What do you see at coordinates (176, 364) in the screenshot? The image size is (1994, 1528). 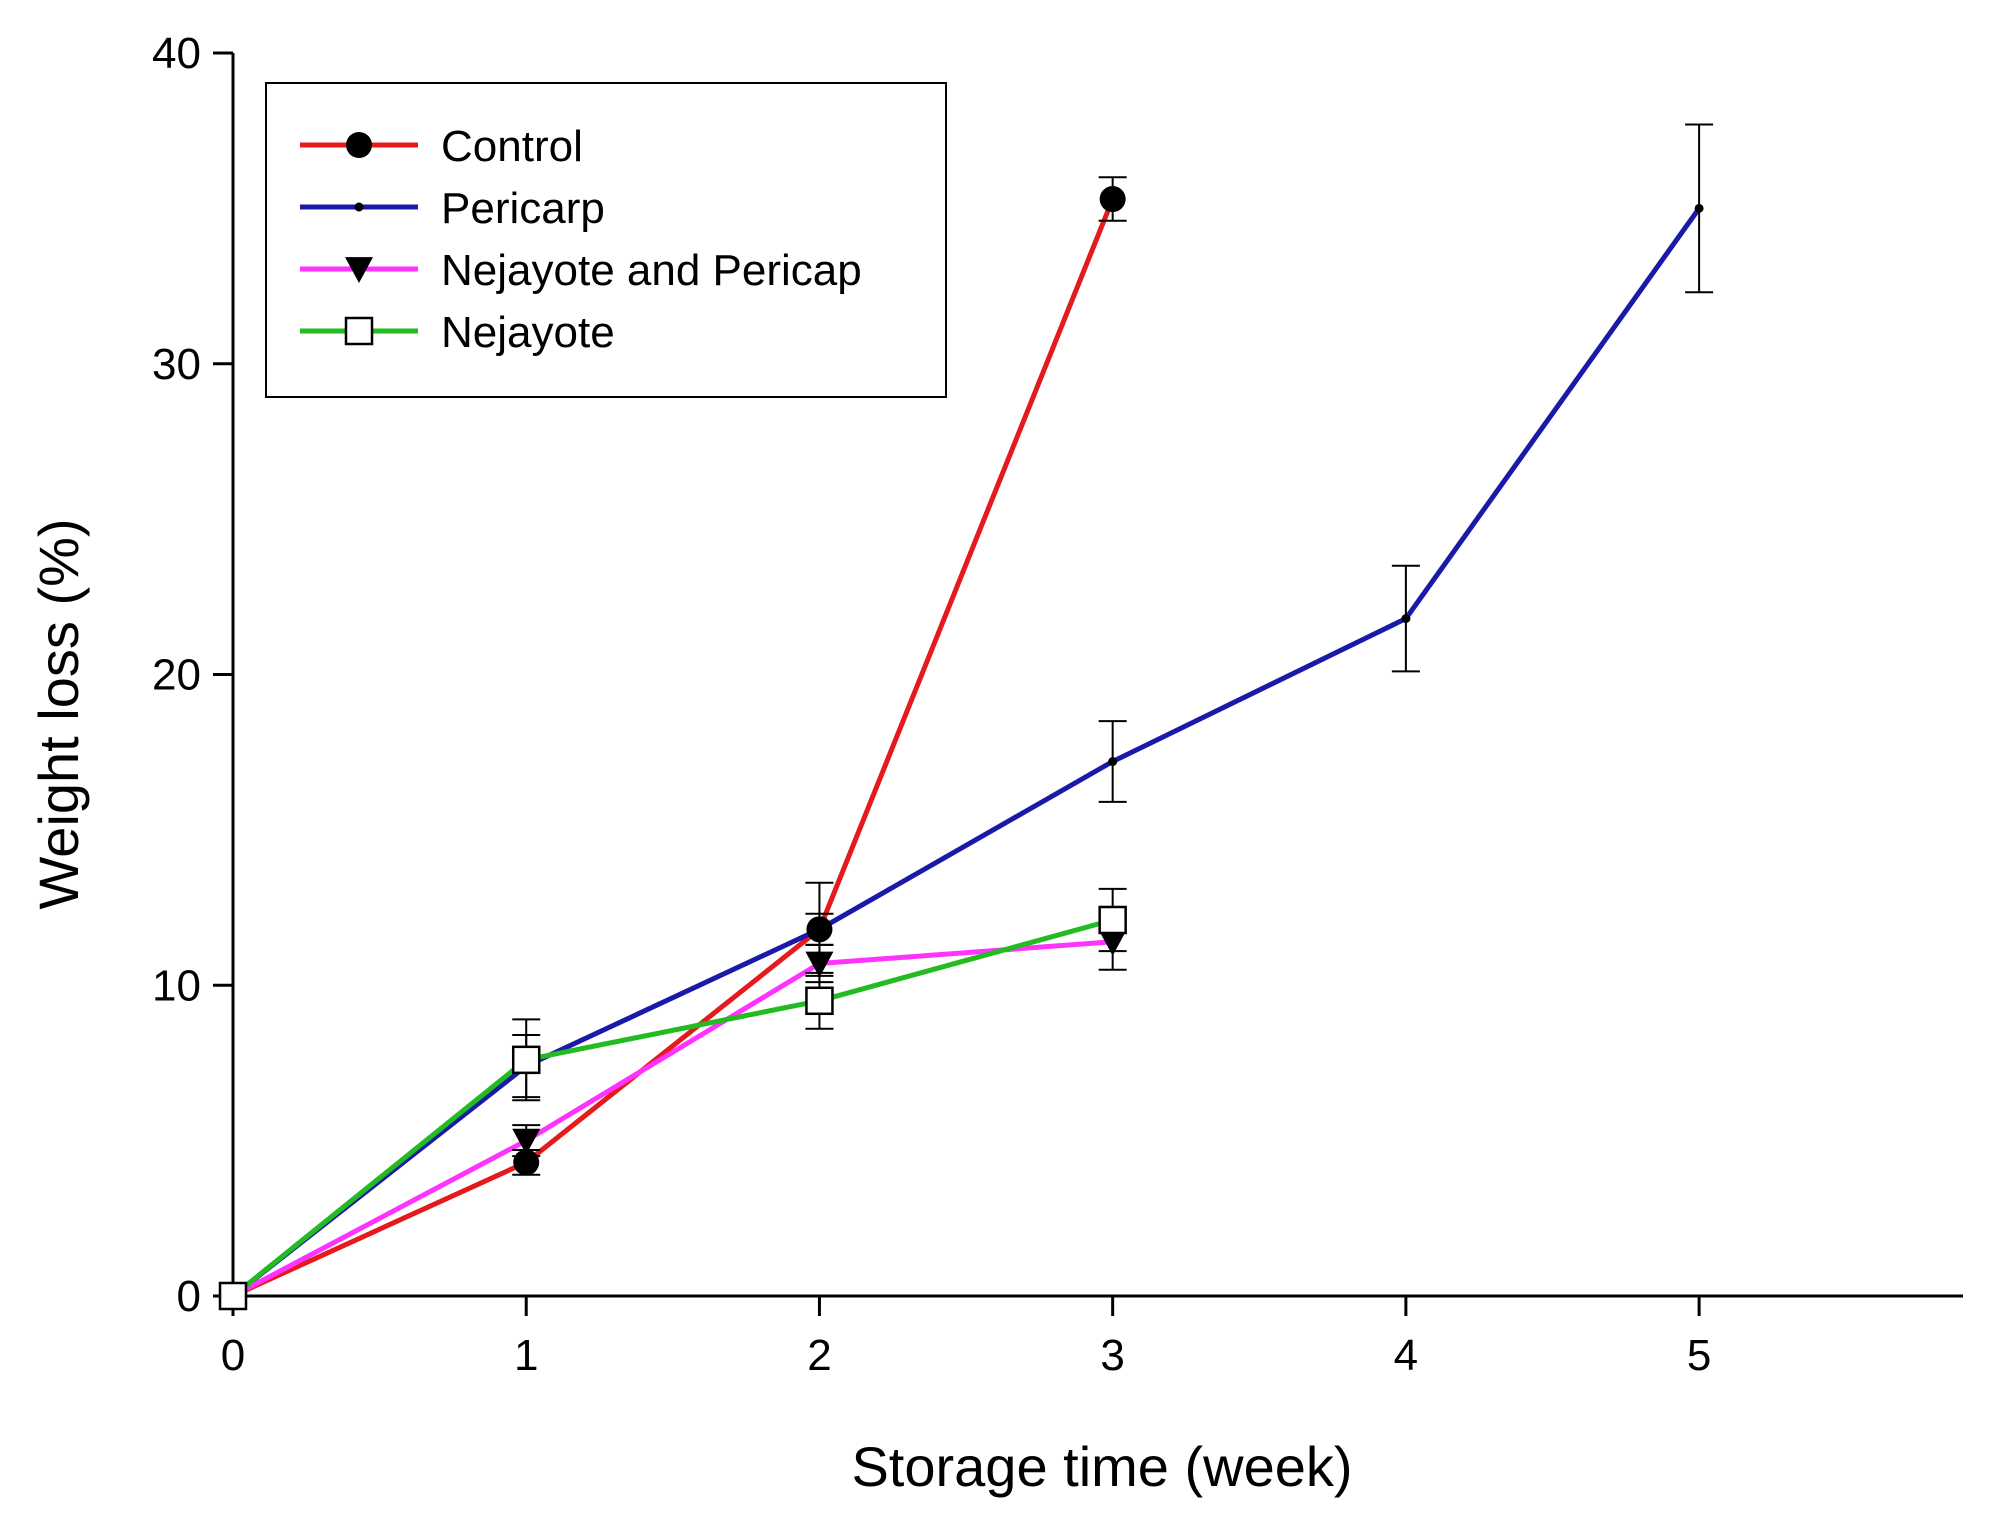 I see `y-tick-label: 30` at bounding box center [176, 364].